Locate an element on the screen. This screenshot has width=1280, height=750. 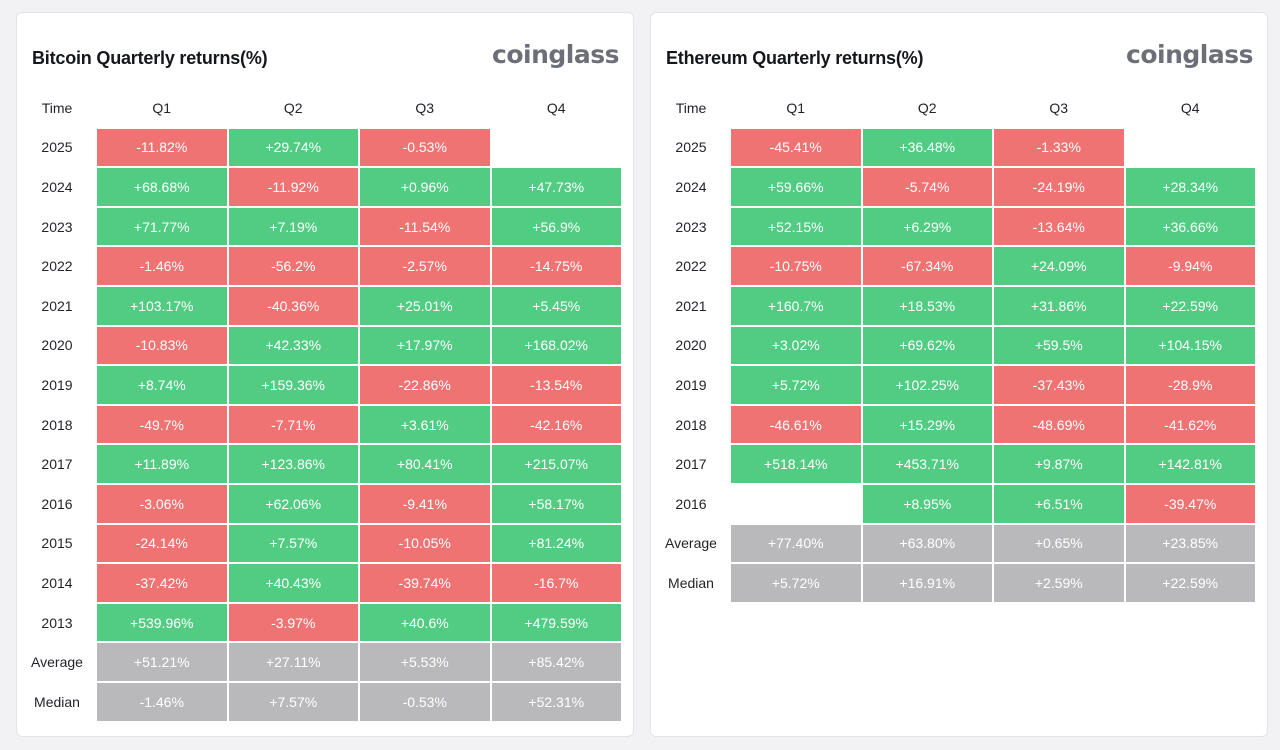
return-cell: +159.36% is located at coordinates (293, 385).